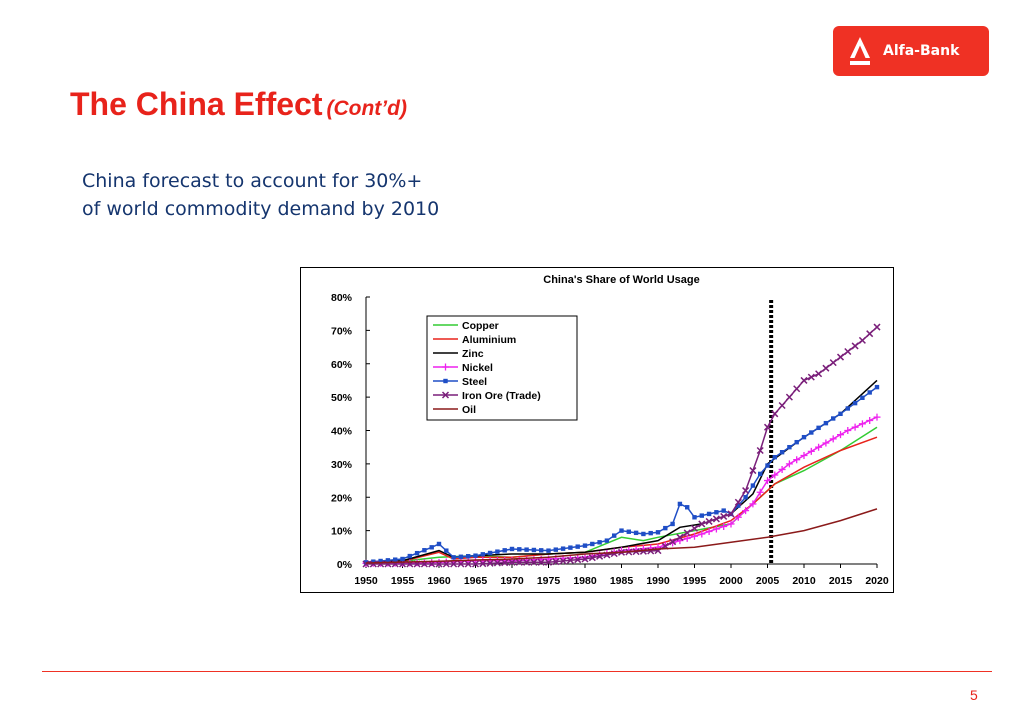 This screenshot has height=724, width=1024. Describe the element at coordinates (480, 326) in the screenshot. I see `legend-label-copper: Copper` at that location.